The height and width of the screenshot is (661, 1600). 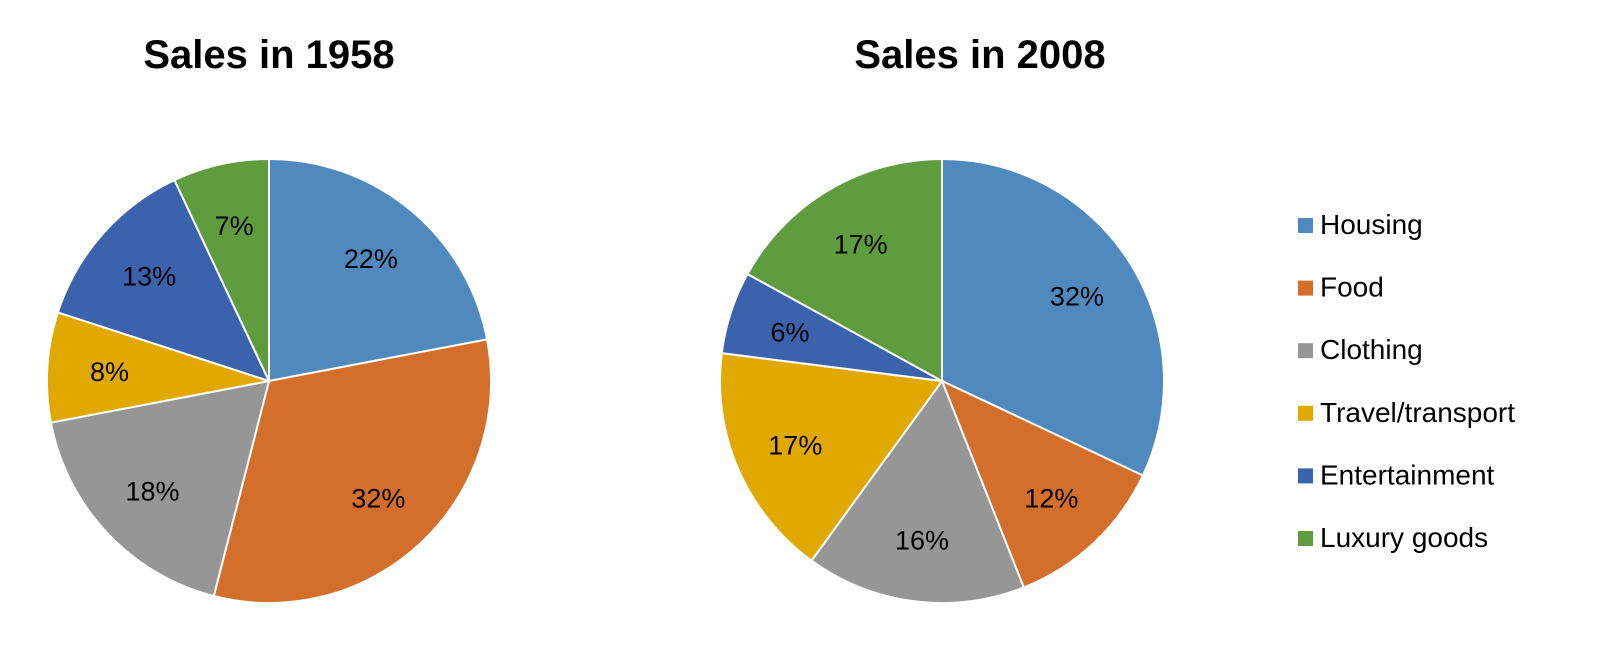 What do you see at coordinates (922, 541) in the screenshot?
I see `data-label: 16%` at bounding box center [922, 541].